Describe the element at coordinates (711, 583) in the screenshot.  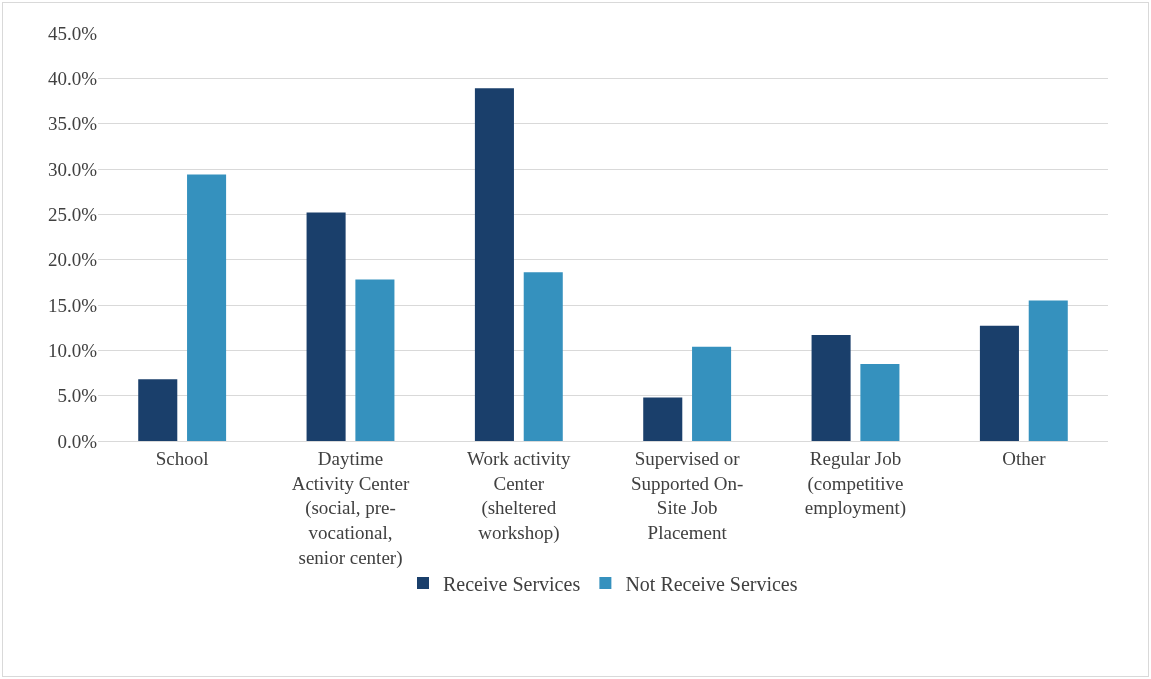
I see `legend-label: Not Receive Services` at that location.